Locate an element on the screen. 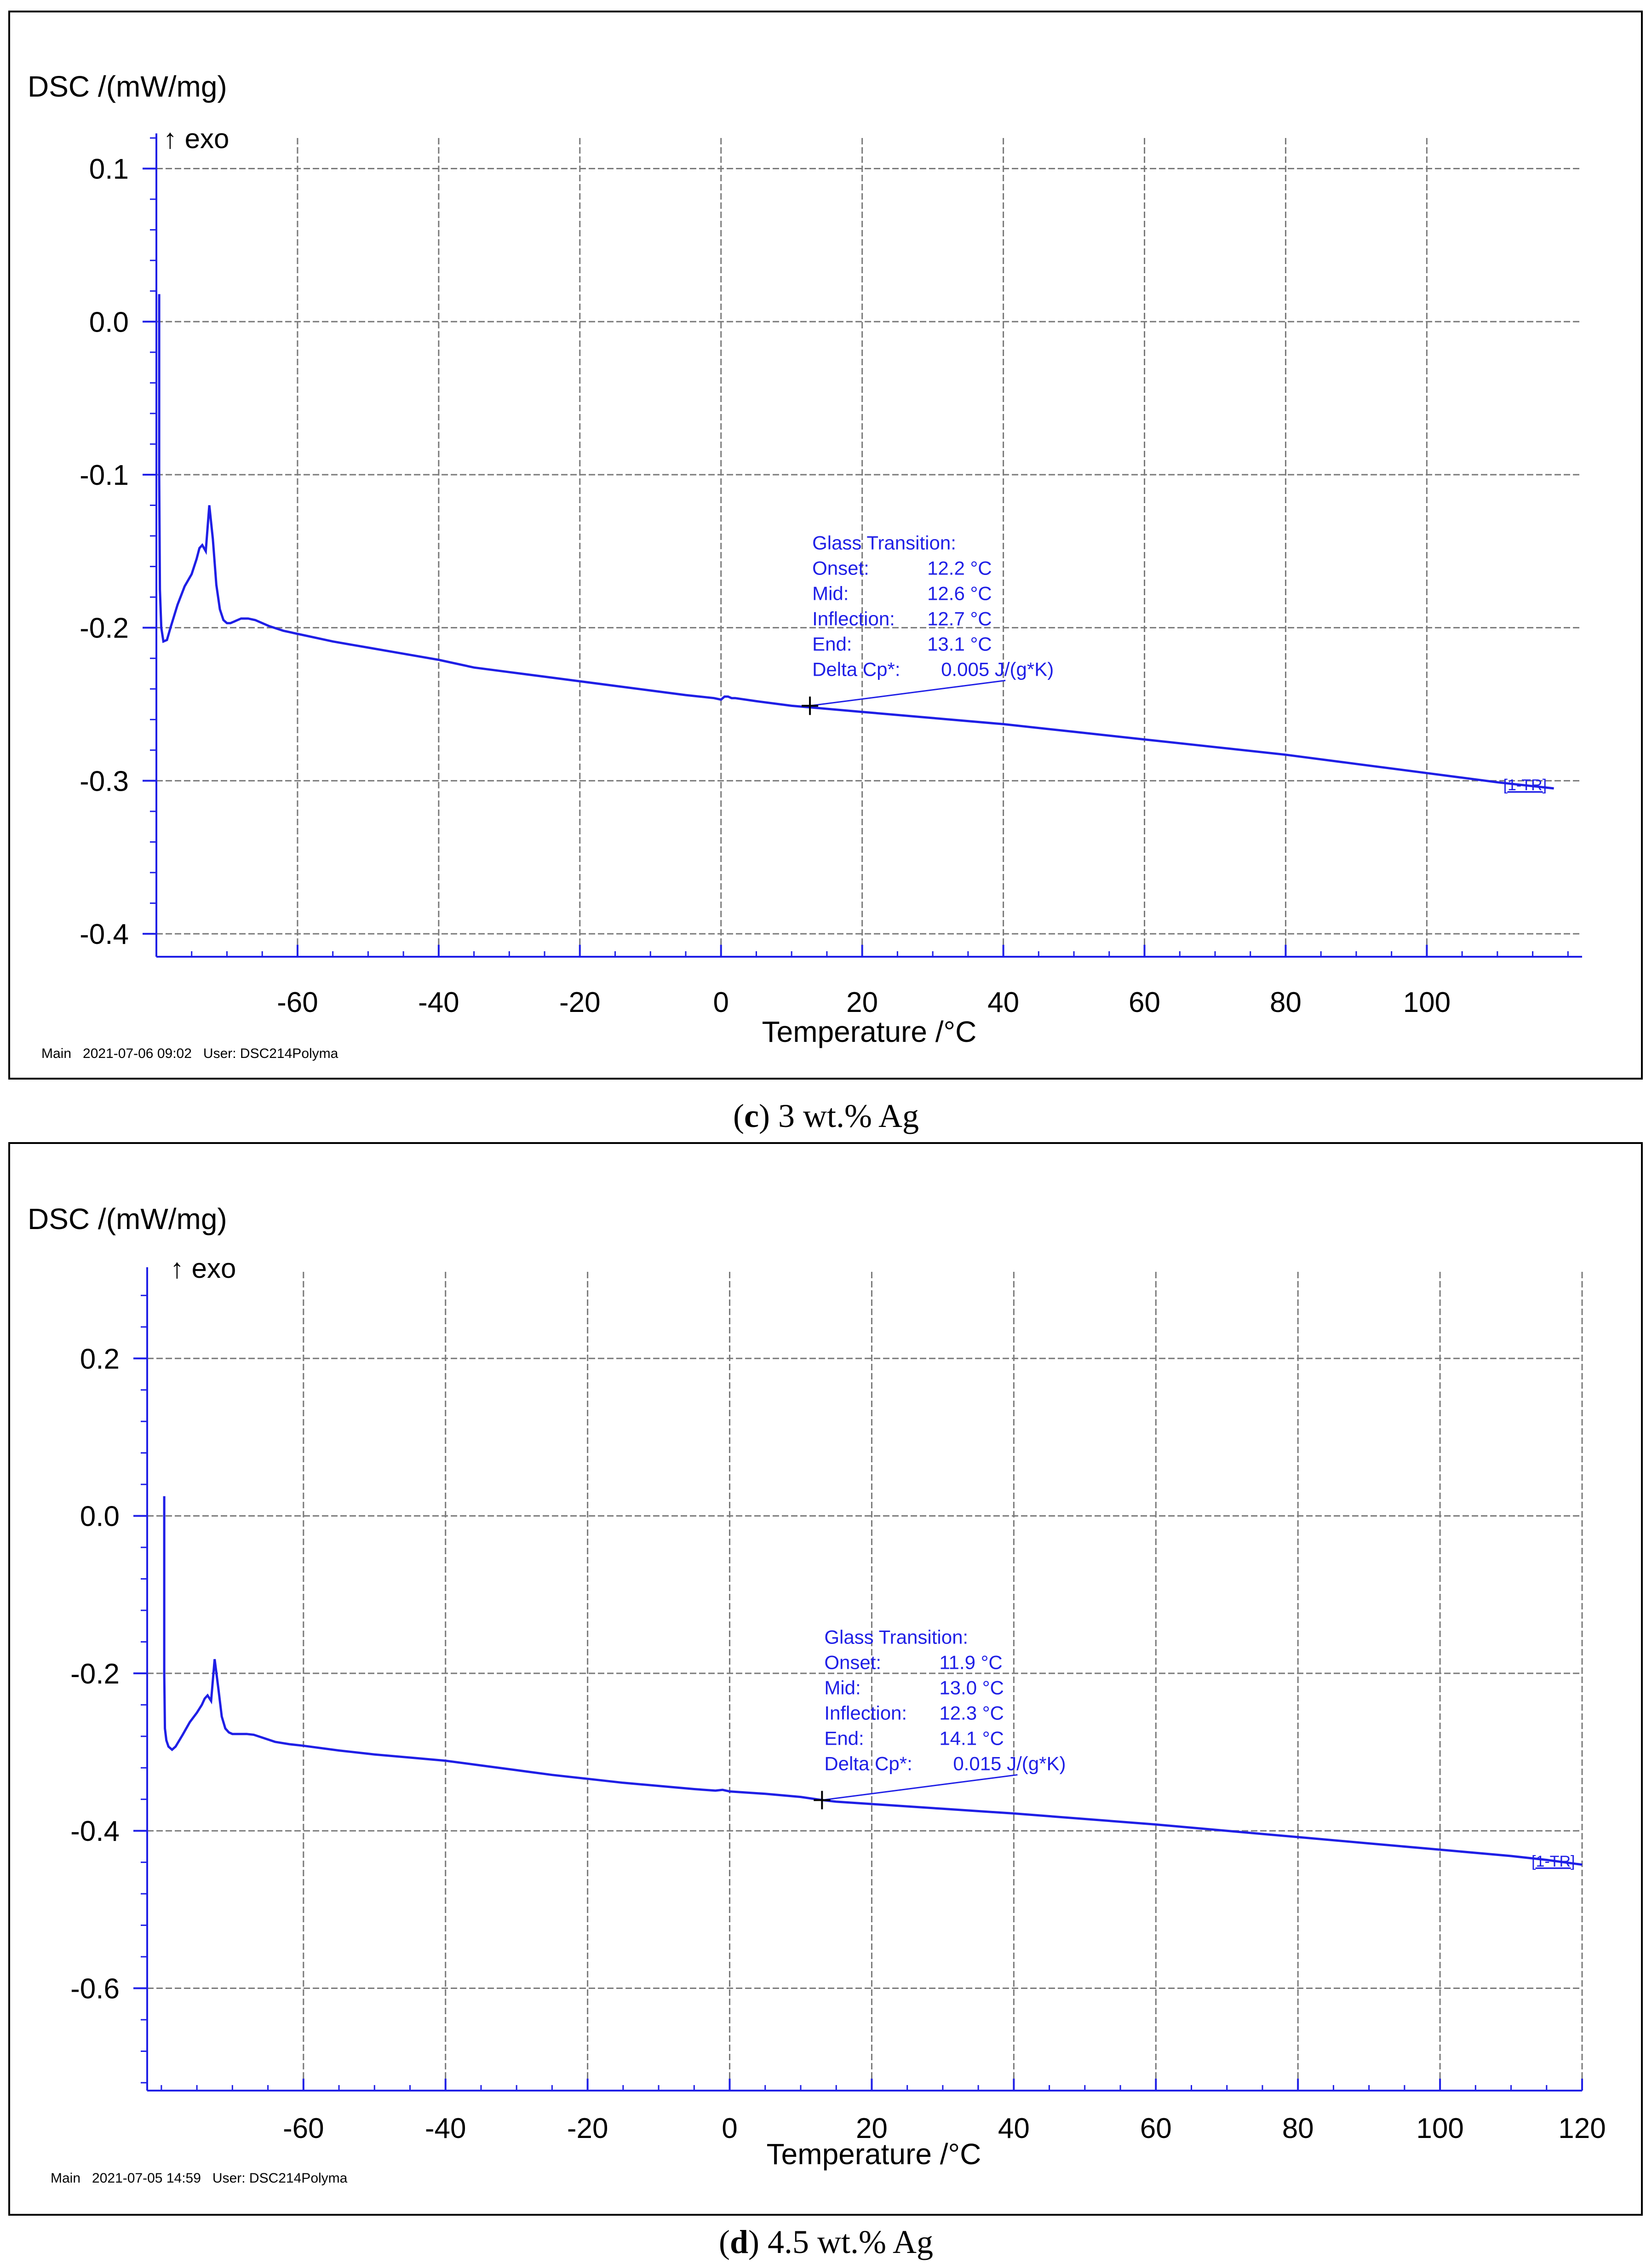  annotation-value: 0.015 J/(g*K) is located at coordinates (1009, 1763).